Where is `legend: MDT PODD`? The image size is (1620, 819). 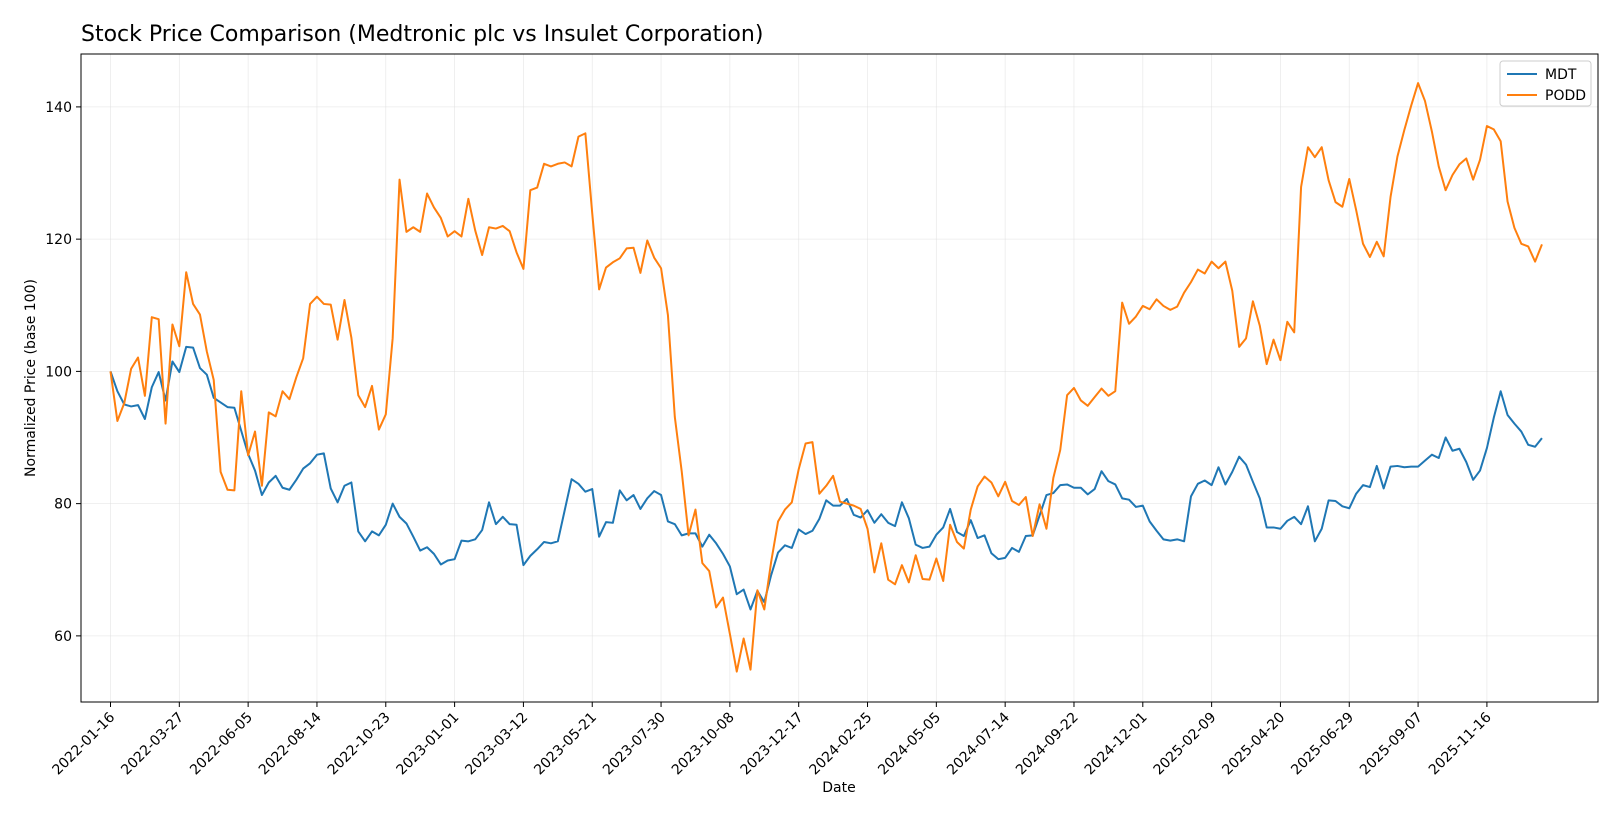
legend: MDT PODD is located at coordinates (1545, 83).